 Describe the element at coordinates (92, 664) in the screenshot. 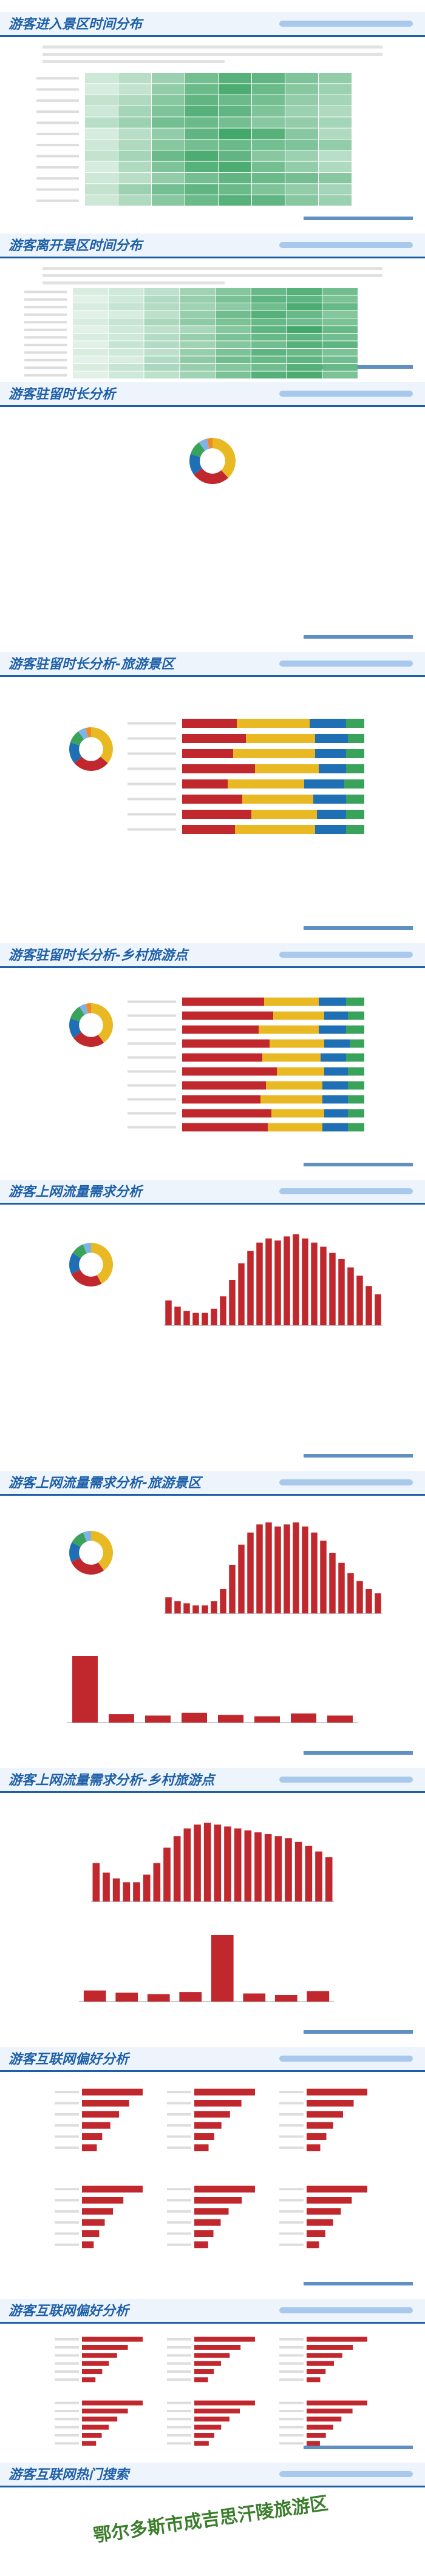

I see `section-title: 游客驻留时长分析-旅游景区` at that location.